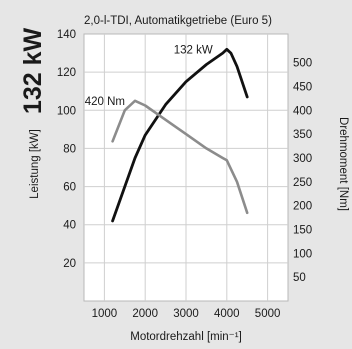 This screenshot has width=352, height=349. Describe the element at coordinates (35, 164) in the screenshot. I see `y-axis-left-label: Leistung [kW]` at that location.